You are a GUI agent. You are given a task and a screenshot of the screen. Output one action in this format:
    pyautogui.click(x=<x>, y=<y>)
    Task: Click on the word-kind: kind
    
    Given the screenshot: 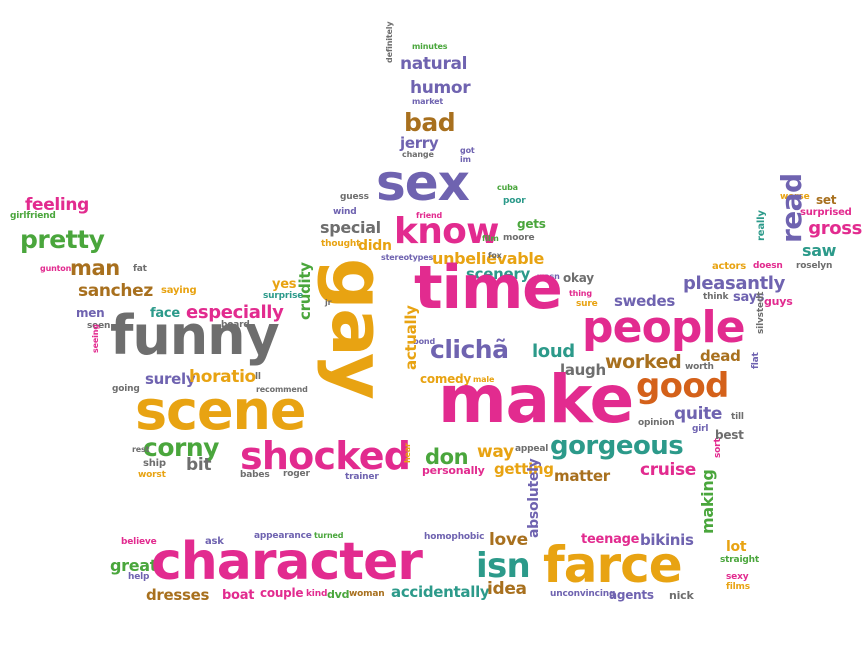 What is the action you would take?
    pyautogui.click(x=317, y=594)
    